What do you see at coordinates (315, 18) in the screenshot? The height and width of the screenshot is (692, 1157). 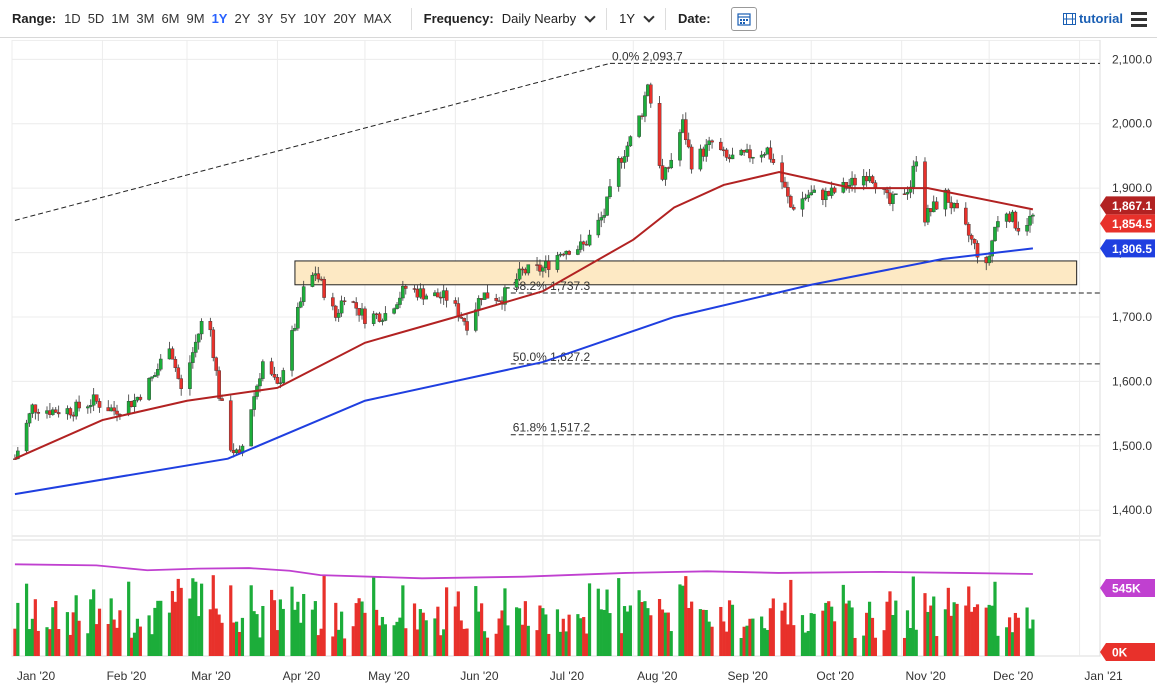 I see `range-button-10y: 10Y` at bounding box center [315, 18].